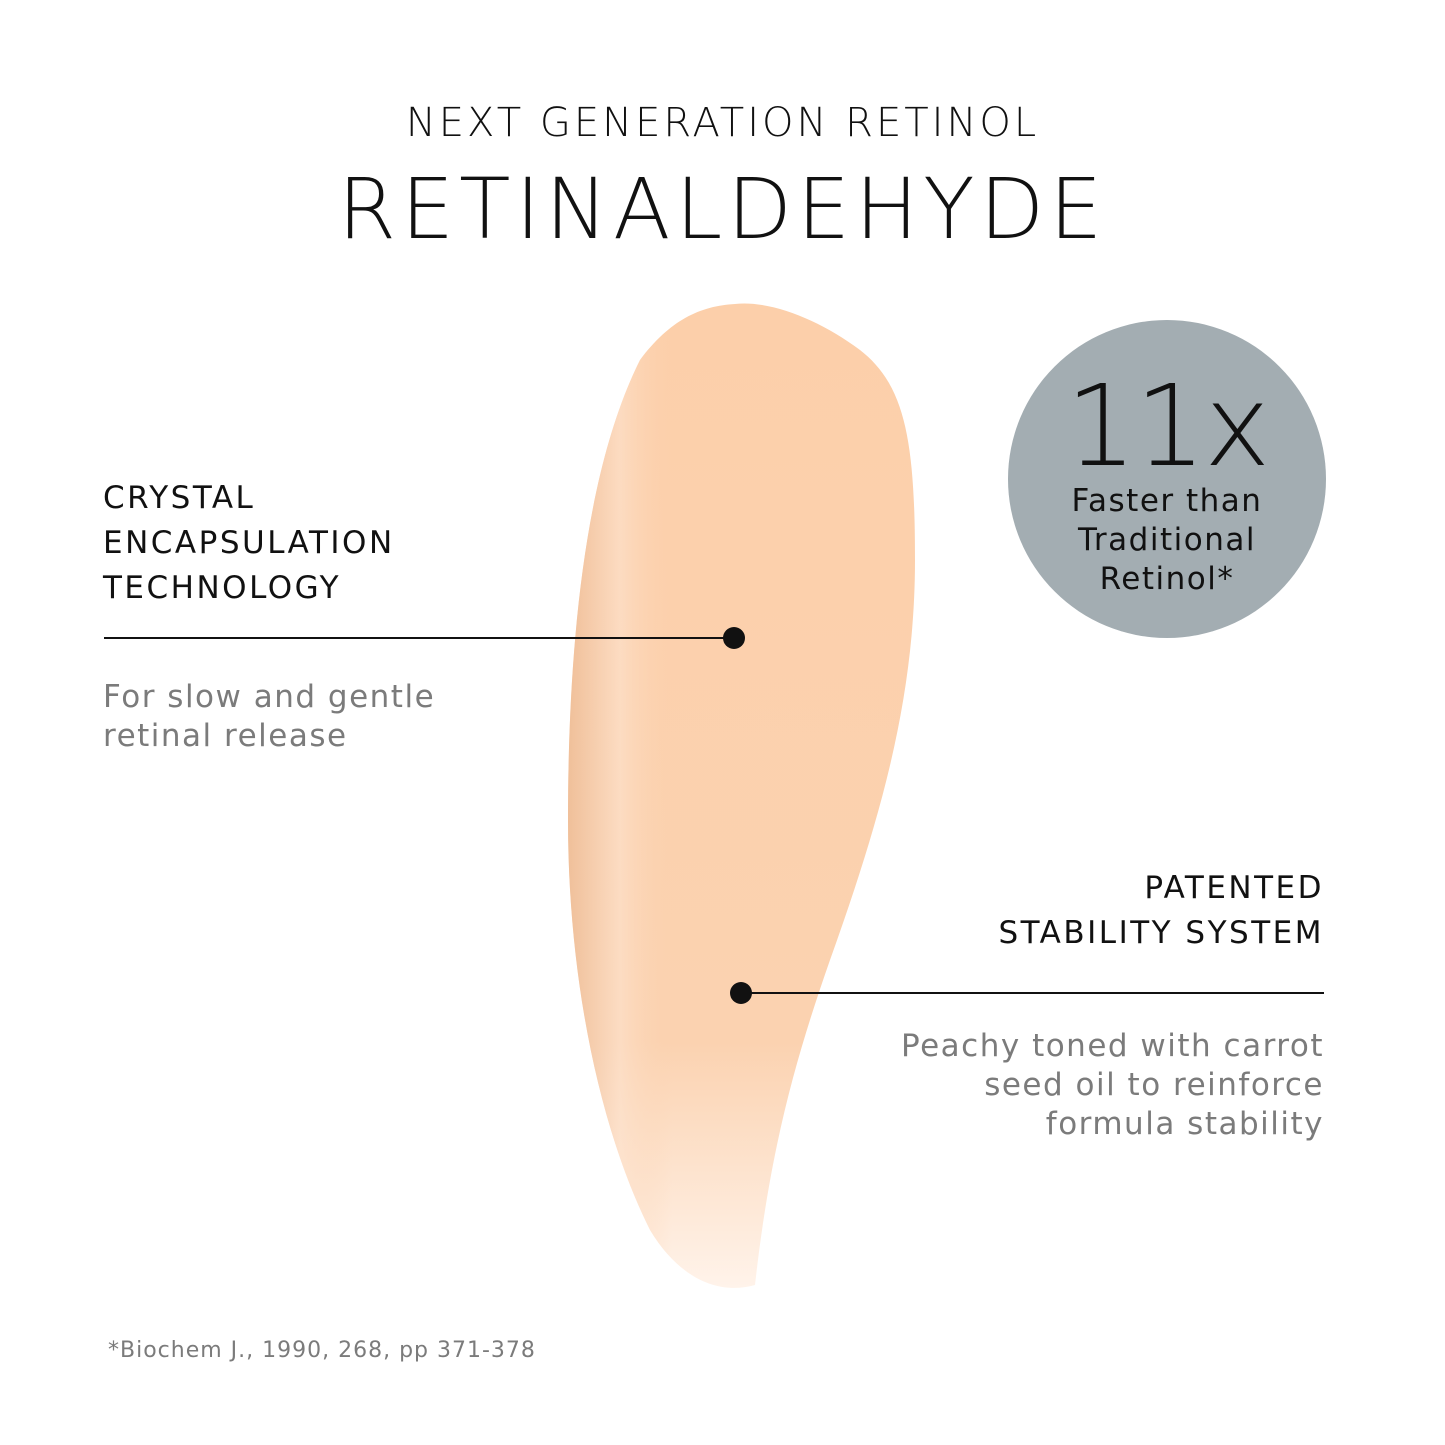 Image resolution: width=1445 pixels, height=1445 pixels. Describe the element at coordinates (269, 717) in the screenshot. I see `feature-description: For slow and gentle retinal release` at that location.